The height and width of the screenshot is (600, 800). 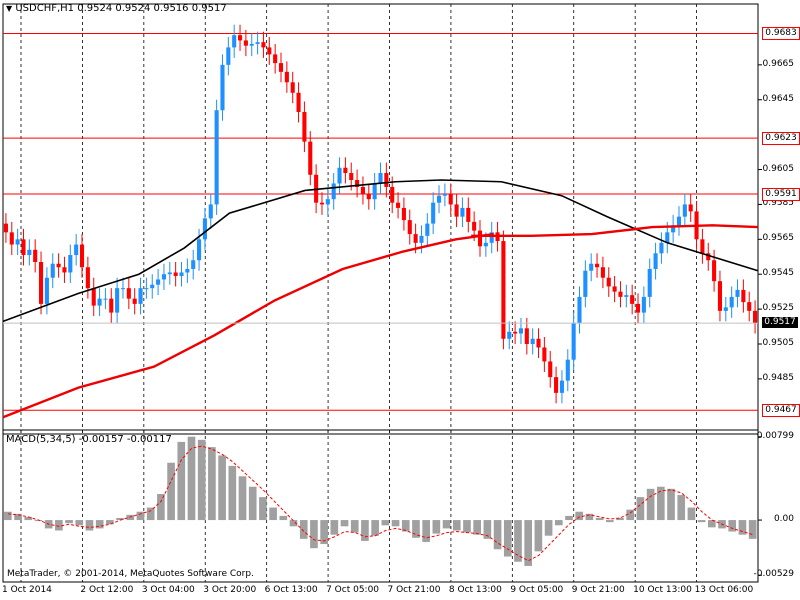 What do you see at coordinates (537, 590) in the screenshot?
I see `time-label: 9 Oct 05:00` at bounding box center [537, 590].